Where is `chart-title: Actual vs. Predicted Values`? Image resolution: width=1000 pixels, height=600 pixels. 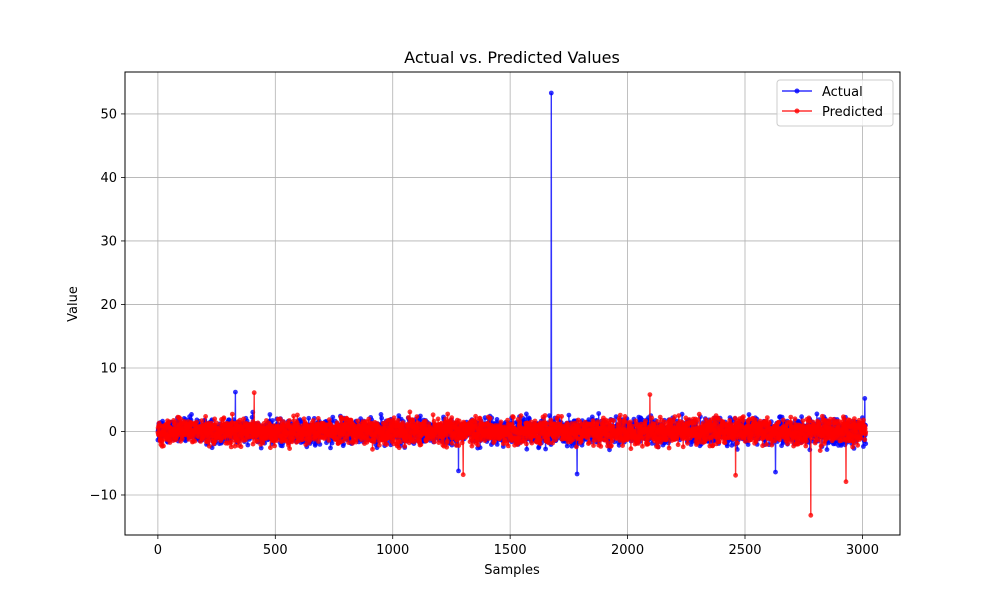 chart-title: Actual vs. Predicted Values is located at coordinates (512, 57).